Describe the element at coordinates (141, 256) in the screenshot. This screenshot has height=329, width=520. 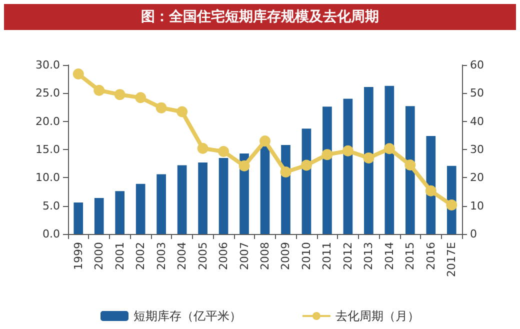
I see `x-tick-label: 2002` at that location.